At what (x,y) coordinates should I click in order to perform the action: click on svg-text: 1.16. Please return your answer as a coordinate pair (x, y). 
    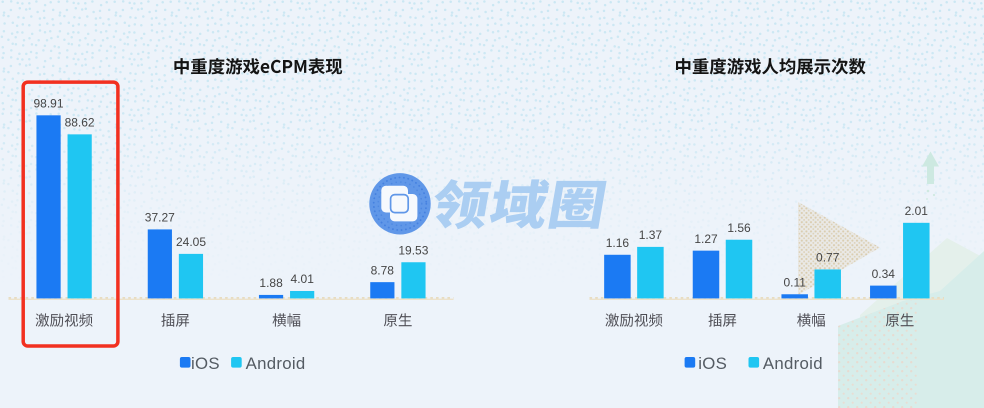
    Looking at the image, I should click on (618, 243).